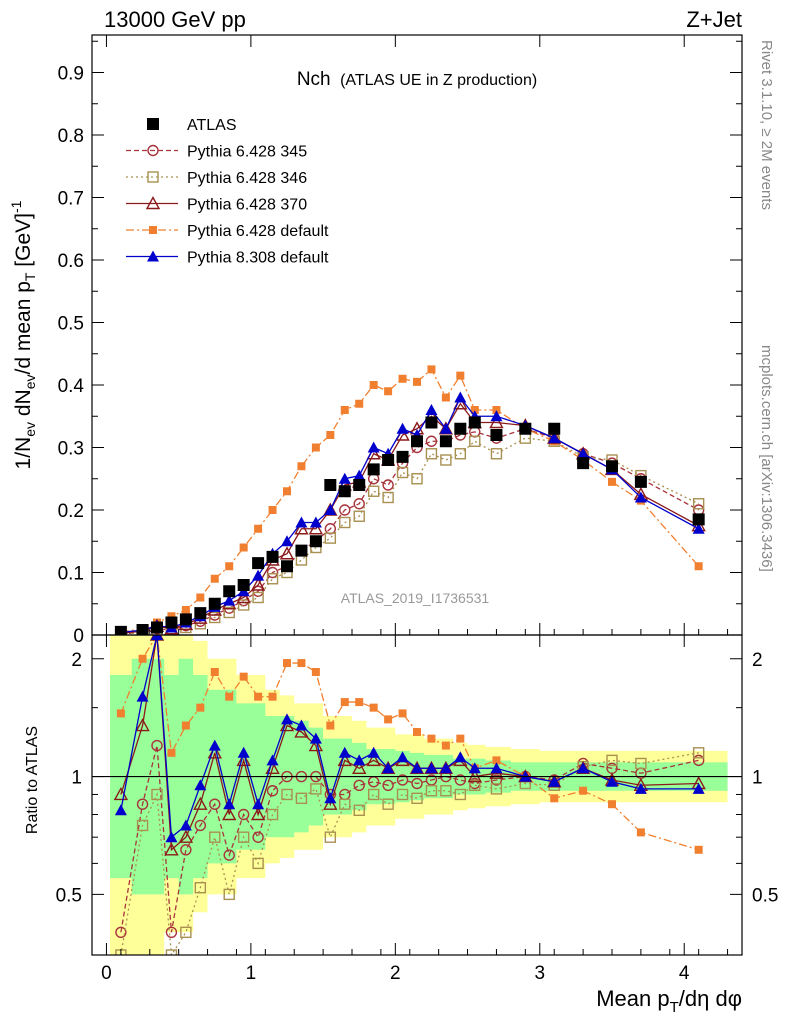  What do you see at coordinates (251, 973) in the screenshot?
I see `x-tick-label: 1` at bounding box center [251, 973].